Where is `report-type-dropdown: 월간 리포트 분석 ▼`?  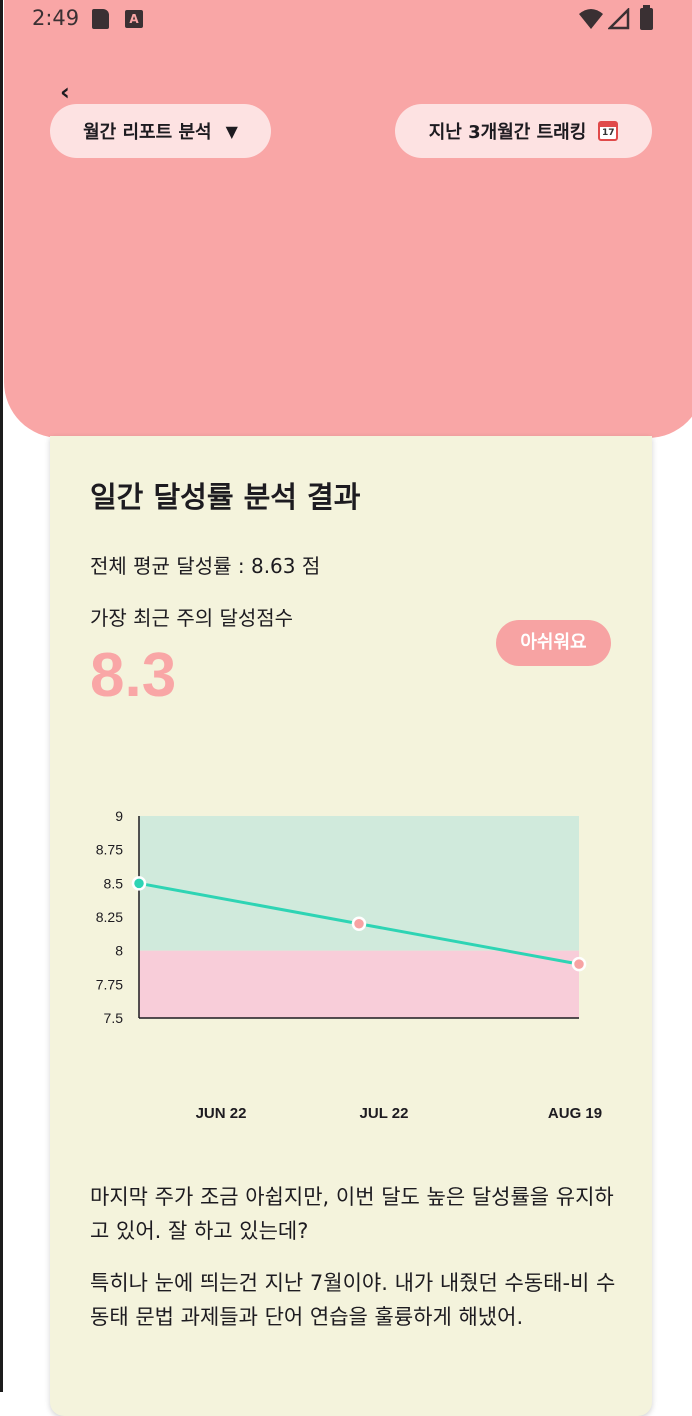 report-type-dropdown: 월간 리포트 분석 ▼ is located at coordinates (160, 131).